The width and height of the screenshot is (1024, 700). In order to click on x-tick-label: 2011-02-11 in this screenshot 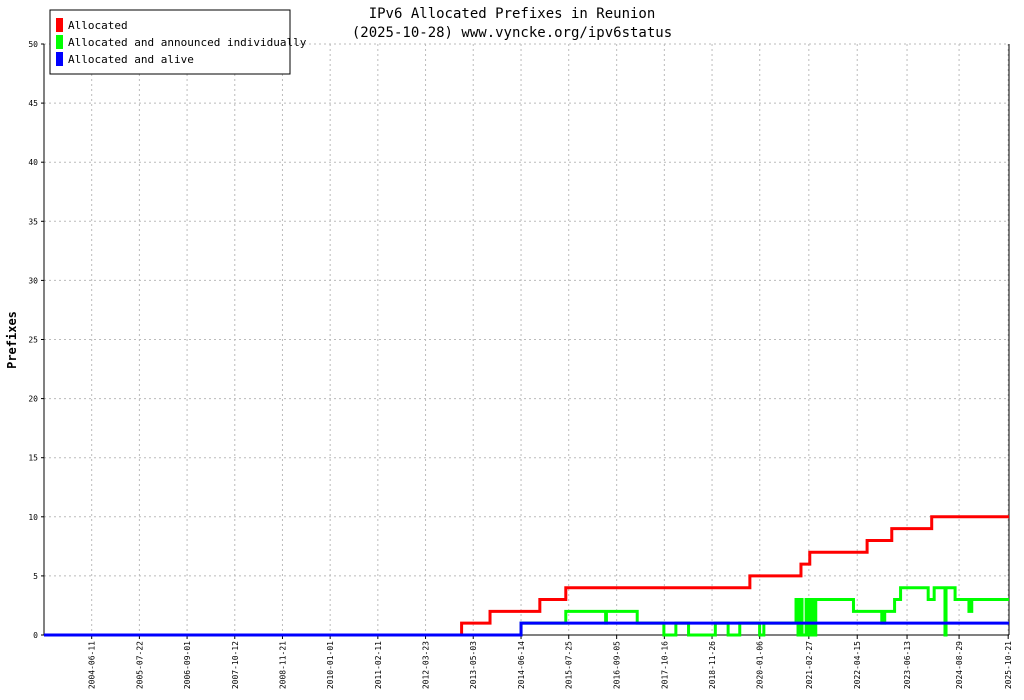, I will do `click(378, 665)`.